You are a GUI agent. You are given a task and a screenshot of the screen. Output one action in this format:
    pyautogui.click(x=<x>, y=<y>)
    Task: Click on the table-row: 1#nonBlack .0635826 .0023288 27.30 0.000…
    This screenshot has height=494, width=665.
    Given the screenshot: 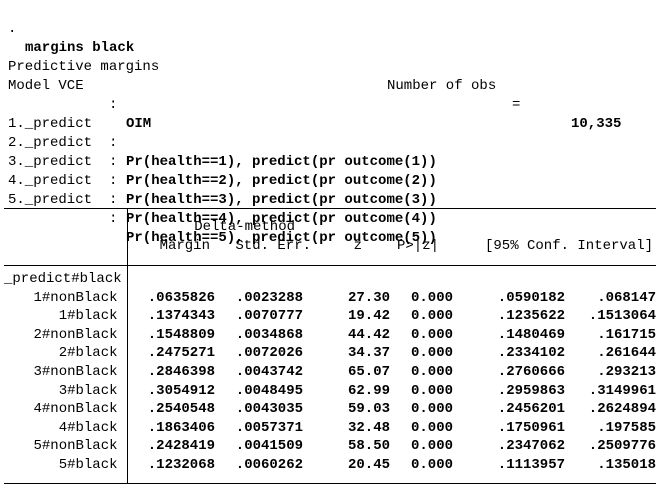 What is the action you would take?
    pyautogui.click(x=330, y=298)
    